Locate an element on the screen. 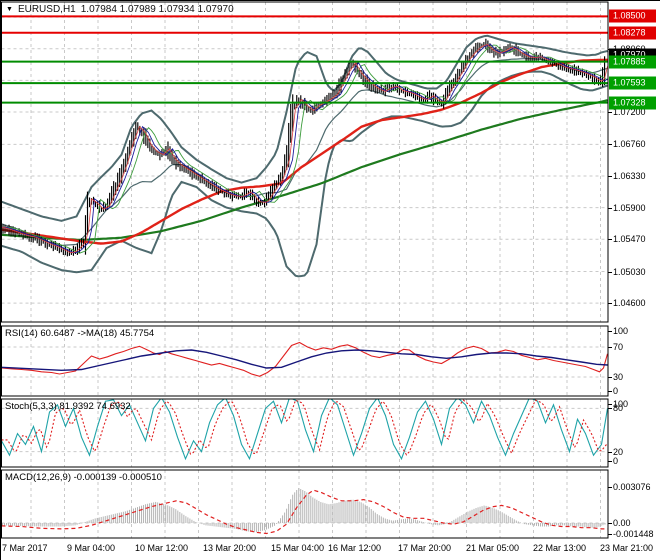  time-tick-label: 22 Mar 13:00 is located at coordinates (560, 548).